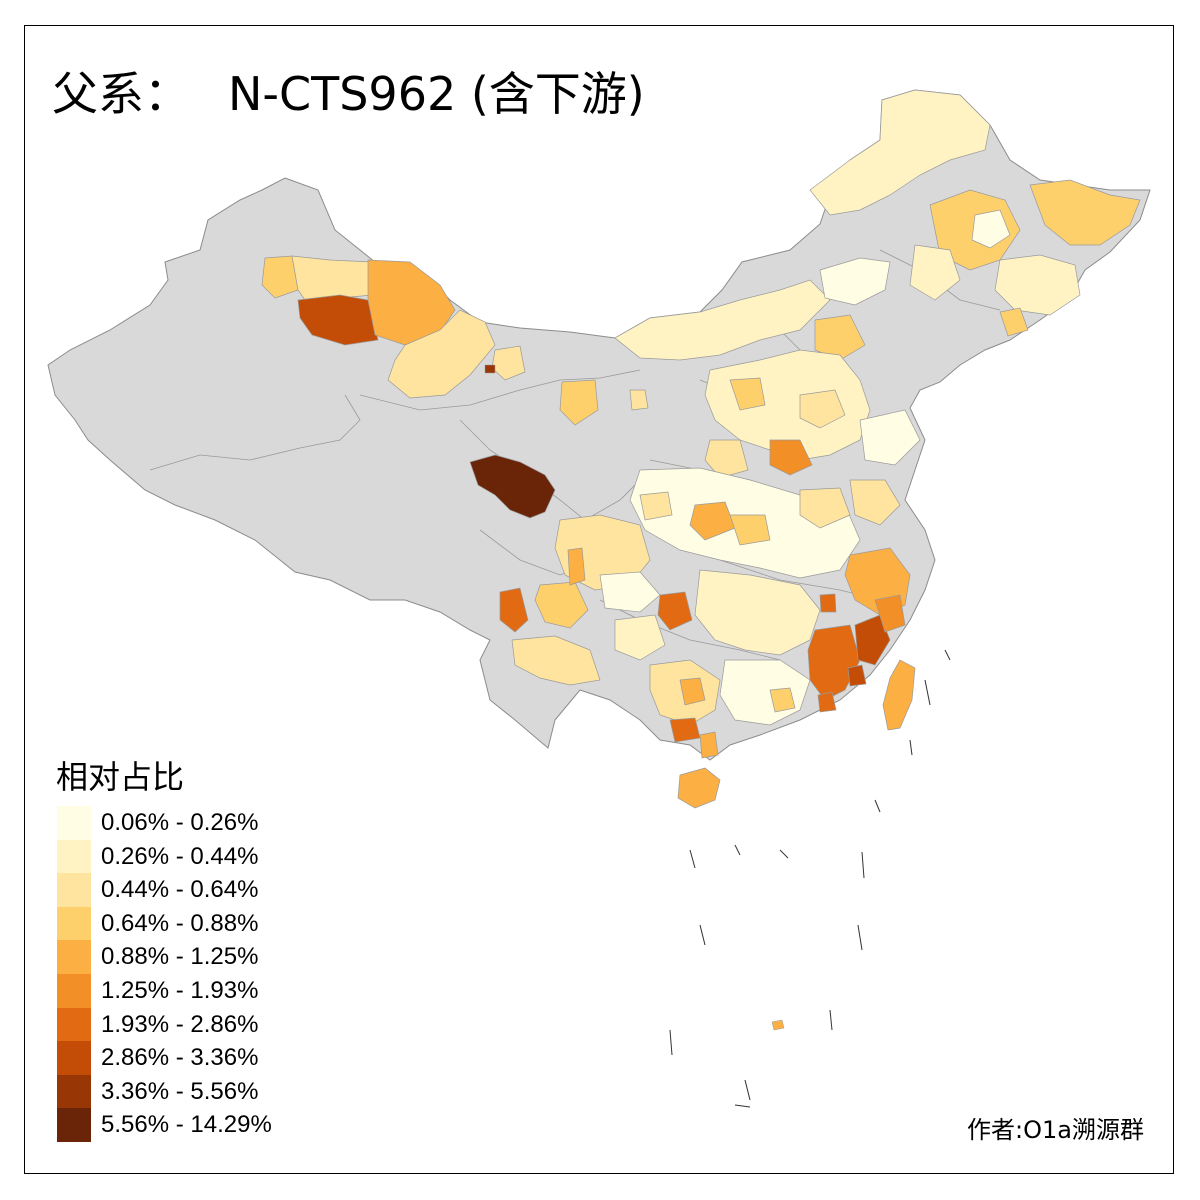 The height and width of the screenshot is (1200, 1200). Describe the element at coordinates (791, 457) in the screenshot. I see `region-ncp-b` at that location.